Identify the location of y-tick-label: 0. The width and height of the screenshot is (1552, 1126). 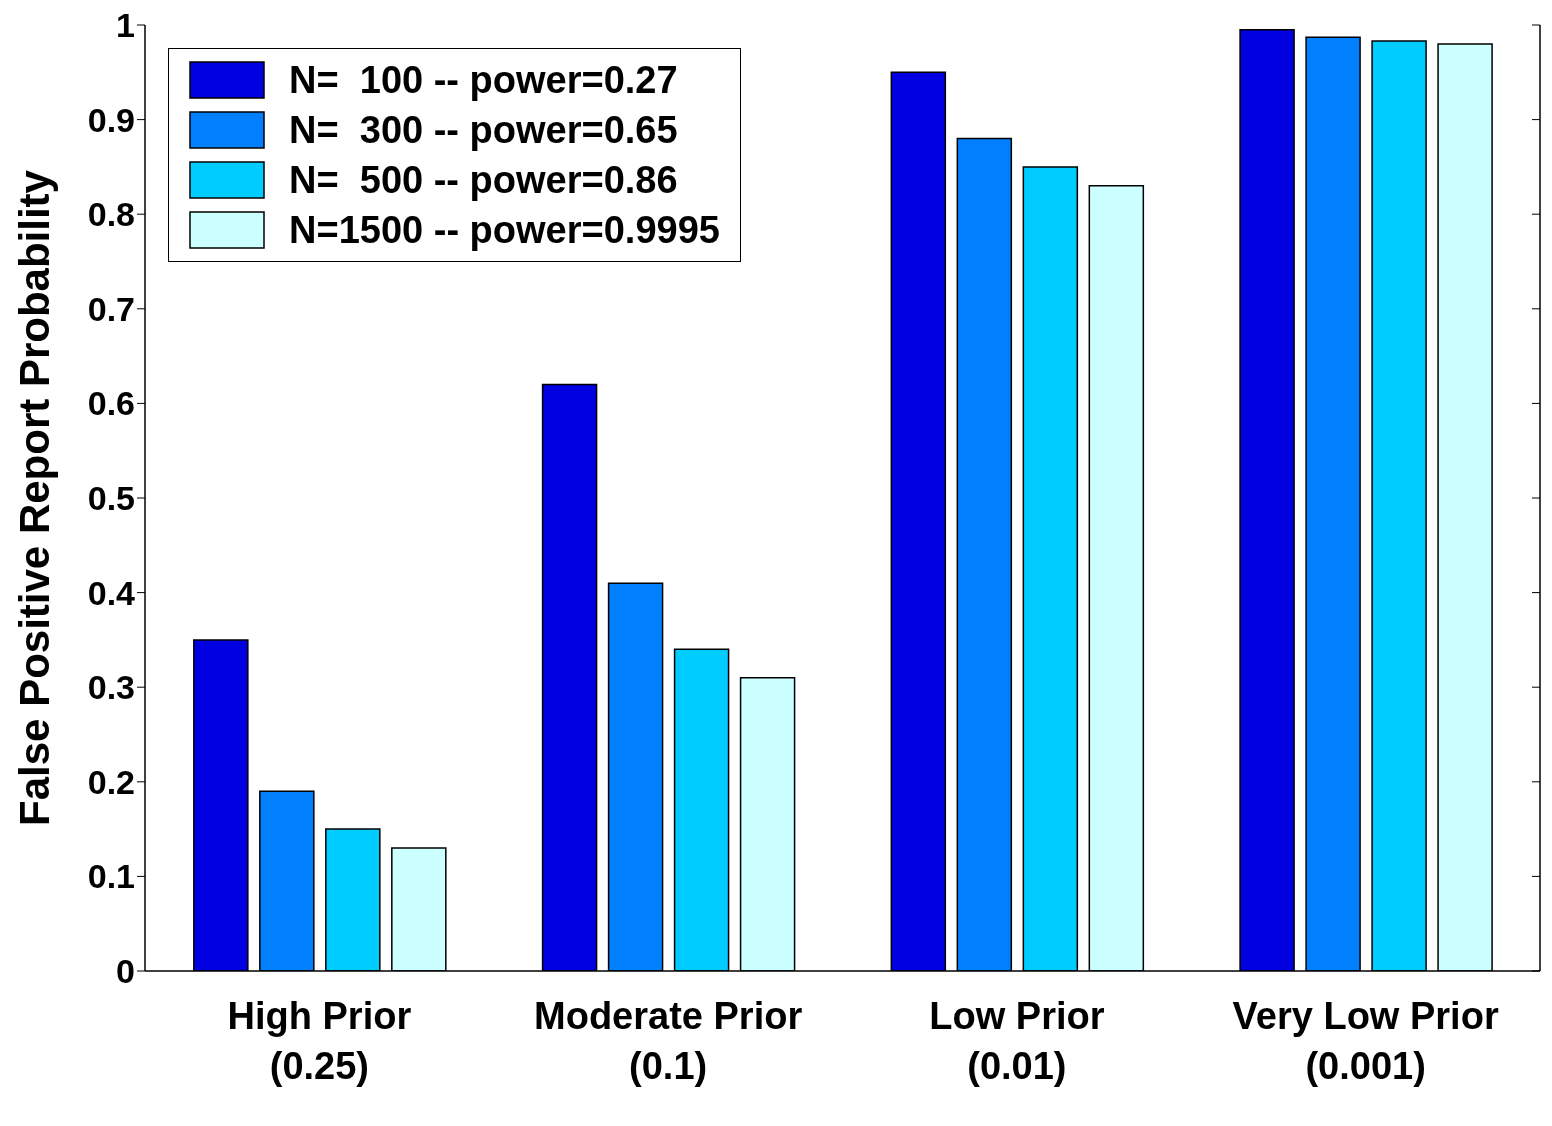
(125, 971).